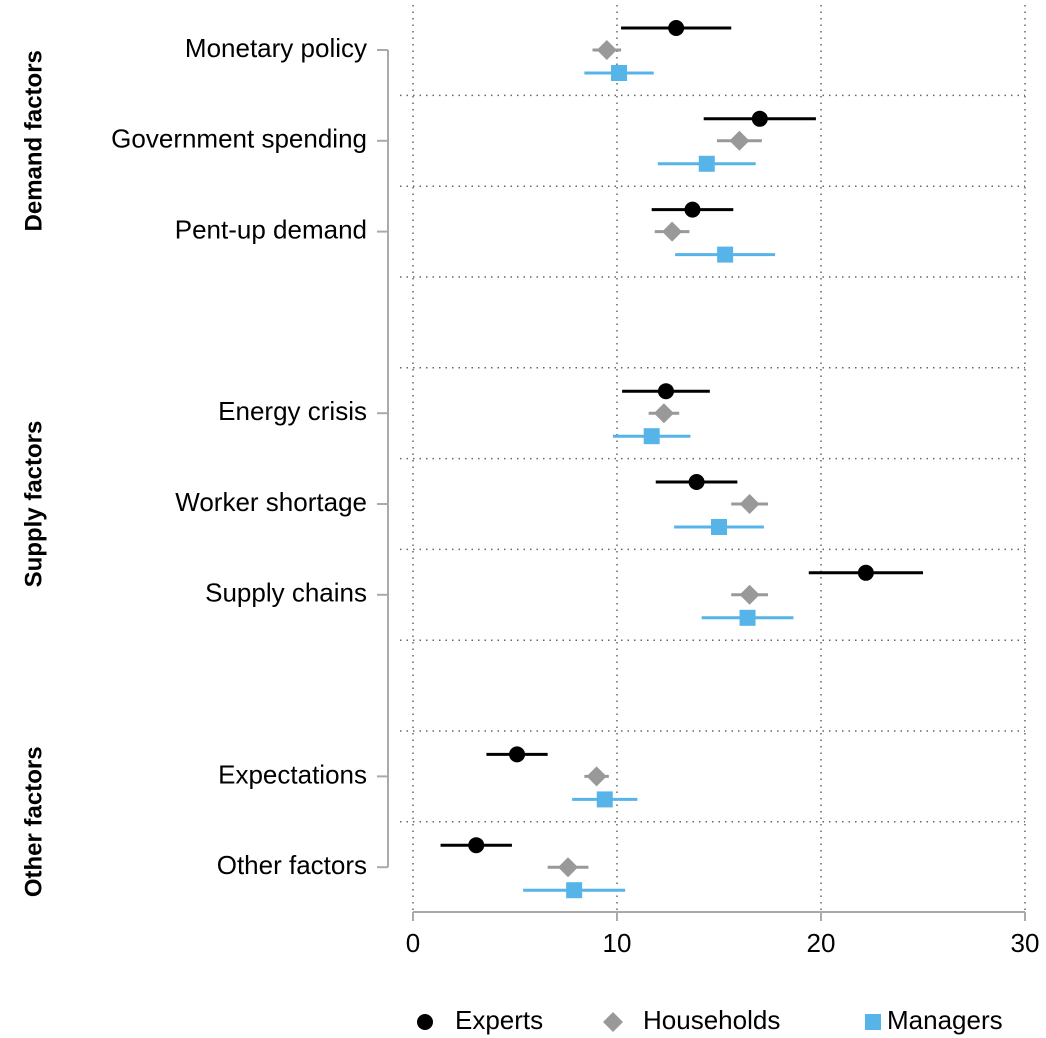 The height and width of the screenshot is (1038, 1046). I want to click on category-label: Supply chains, so click(286, 593).